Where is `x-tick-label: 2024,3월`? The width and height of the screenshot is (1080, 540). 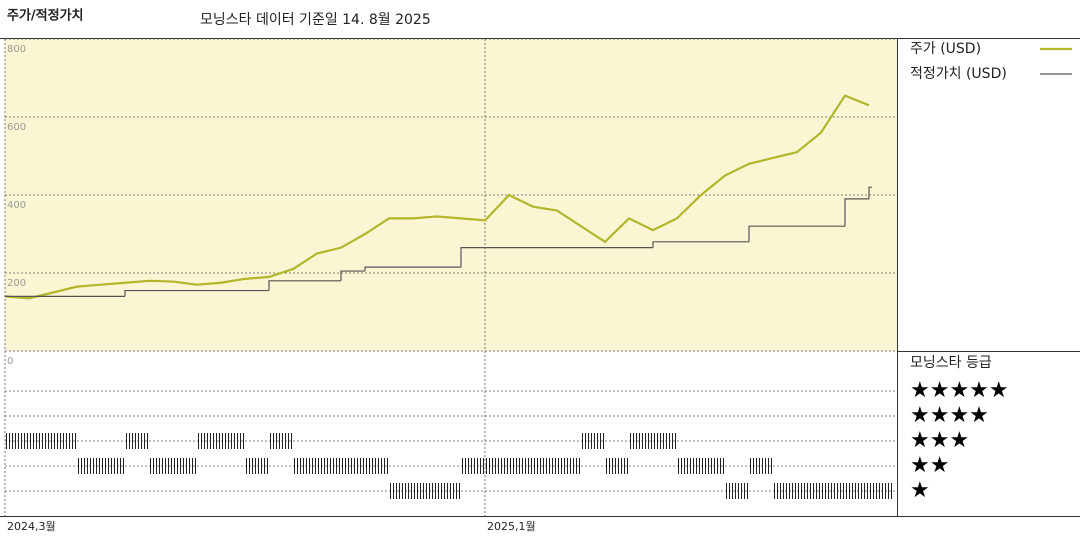
x-tick-label: 2024,3월 is located at coordinates (31, 526).